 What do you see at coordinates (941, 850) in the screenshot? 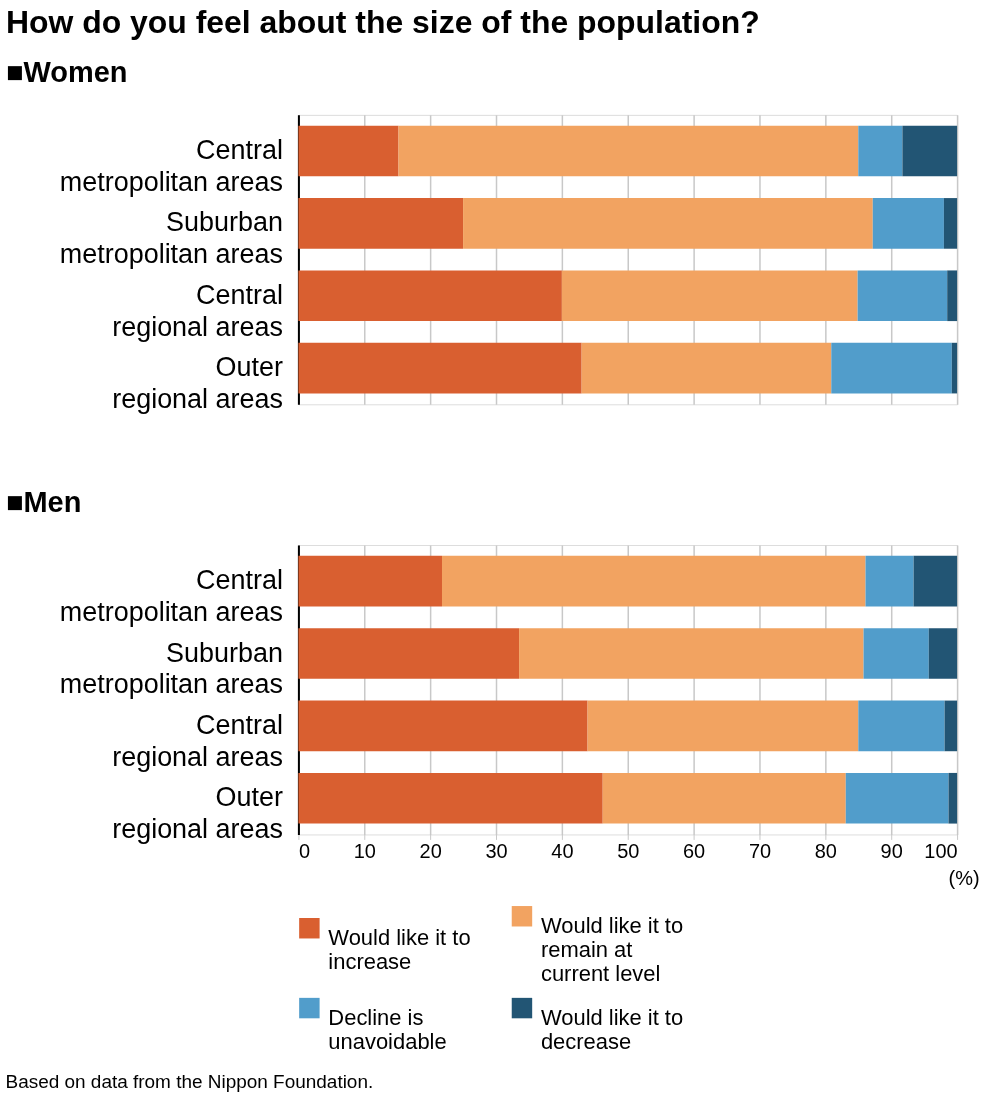
I see `x-tick-label: 100` at bounding box center [941, 850].